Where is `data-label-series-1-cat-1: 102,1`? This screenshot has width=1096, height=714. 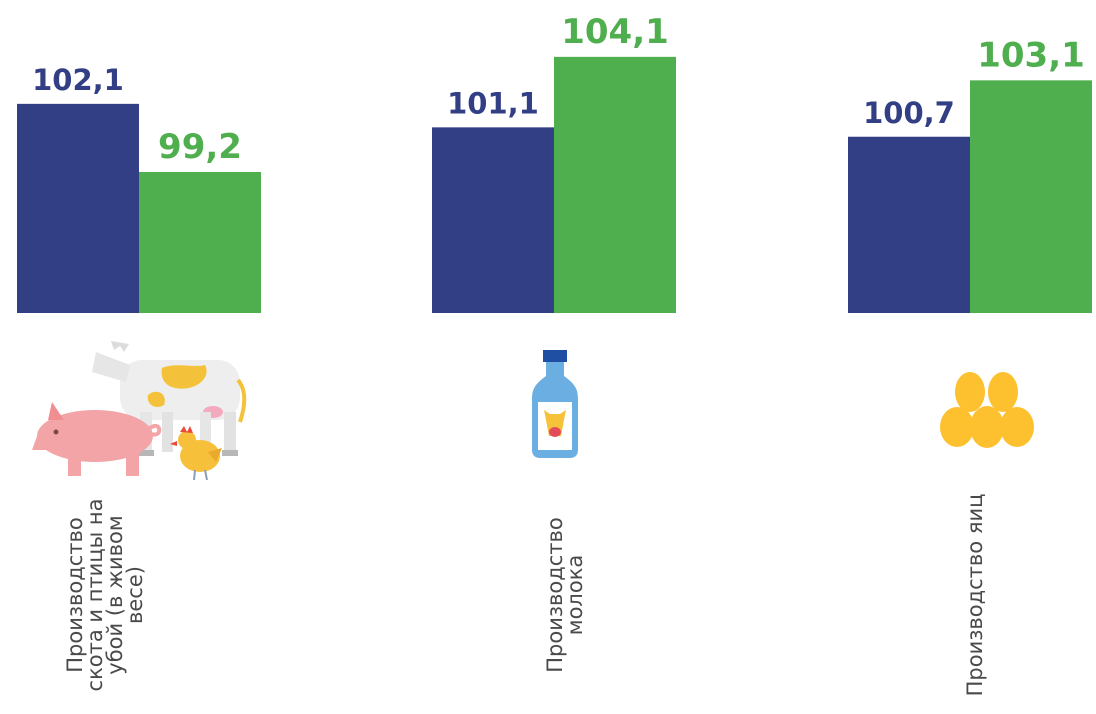 data-label-series-1-cat-1: 102,1 is located at coordinates (78, 80).